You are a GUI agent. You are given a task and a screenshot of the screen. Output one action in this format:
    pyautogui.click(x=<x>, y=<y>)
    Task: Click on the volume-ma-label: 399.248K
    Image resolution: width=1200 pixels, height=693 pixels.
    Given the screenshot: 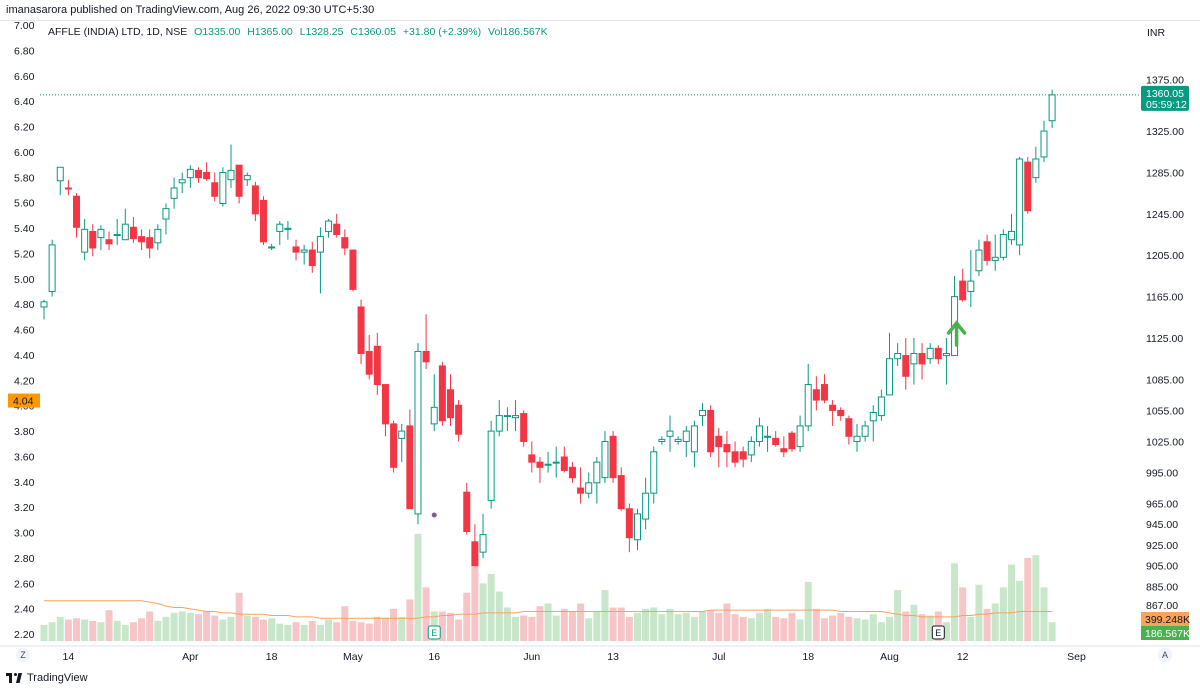 What is the action you would take?
    pyautogui.click(x=1167, y=620)
    